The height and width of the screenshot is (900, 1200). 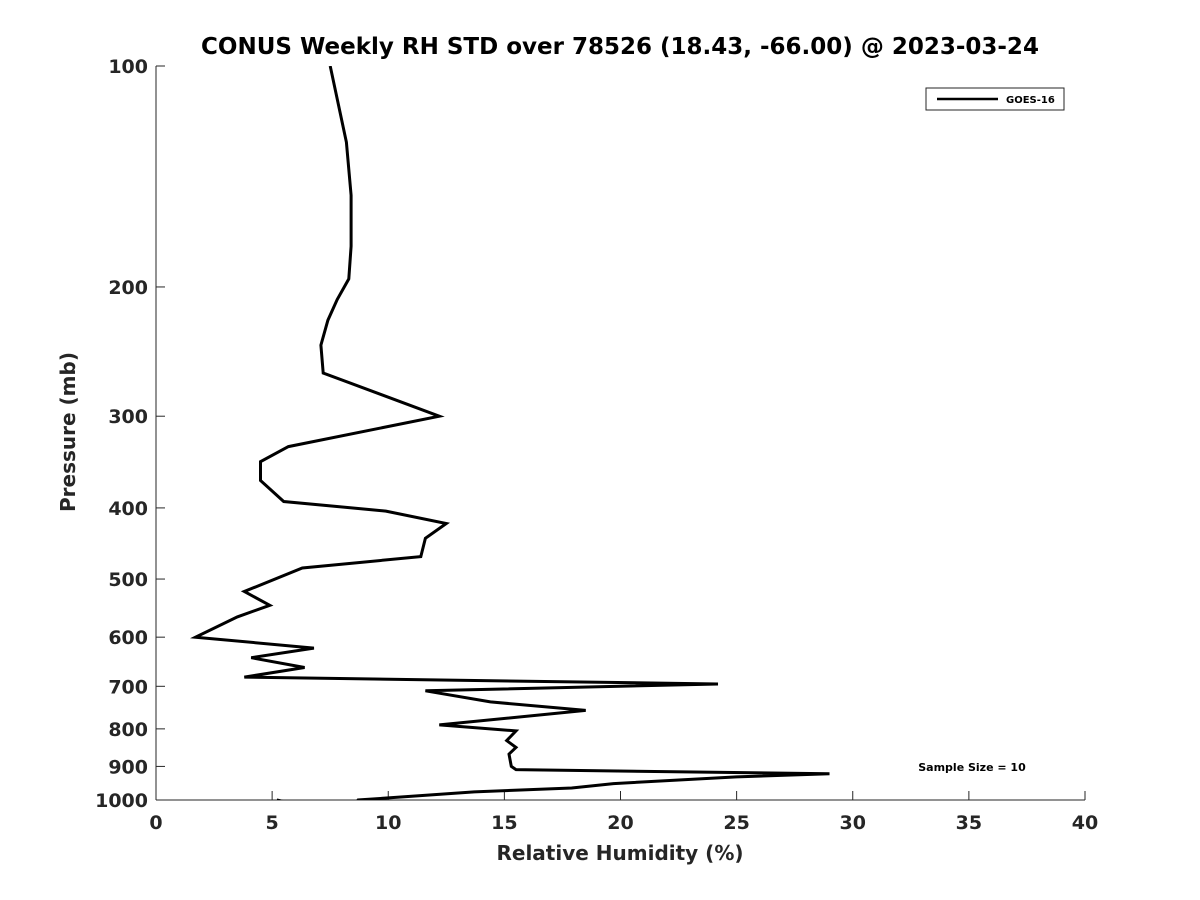 What do you see at coordinates (504, 823) in the screenshot?
I see `x-tick-label: 15` at bounding box center [504, 823].